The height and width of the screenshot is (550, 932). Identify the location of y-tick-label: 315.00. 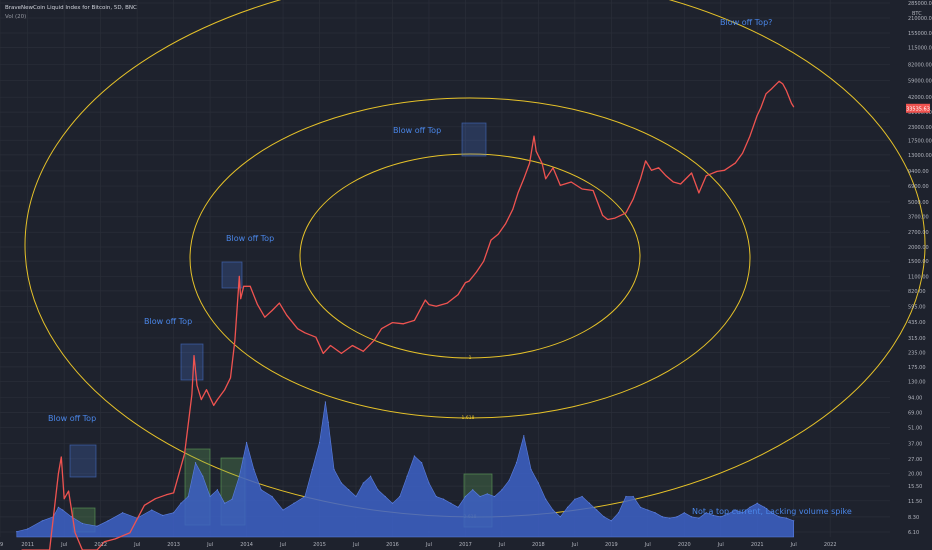
(917, 339).